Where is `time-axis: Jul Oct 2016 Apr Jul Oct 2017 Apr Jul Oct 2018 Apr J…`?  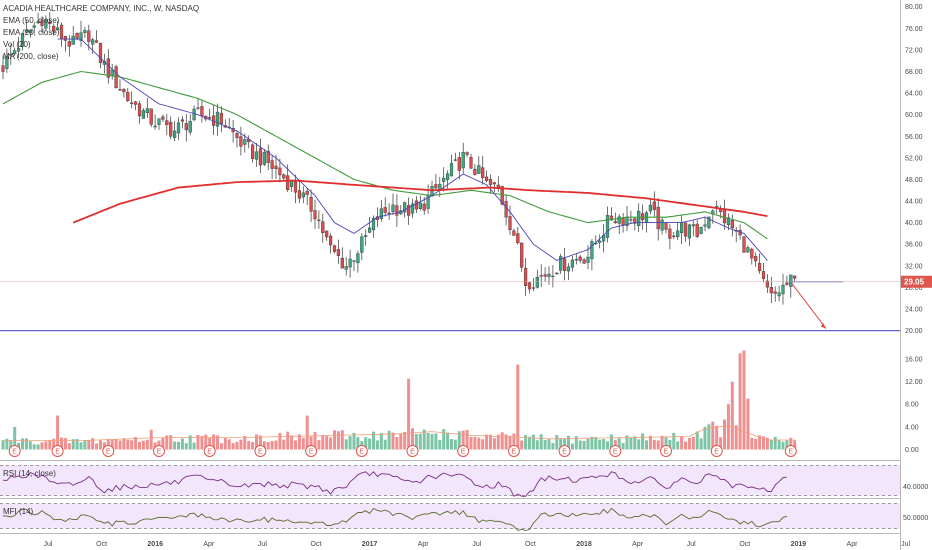
time-axis: Jul Oct 2016 Apr Jul Oct 2017 Apr Jul Oct 2018 Apr J… is located at coordinates (477, 544).